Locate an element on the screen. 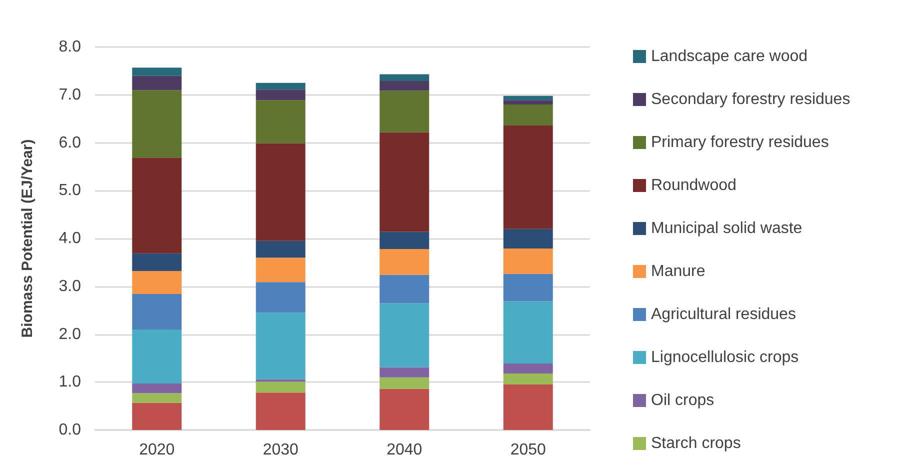  y-tick-label: 1.0 is located at coordinates (70, 382).